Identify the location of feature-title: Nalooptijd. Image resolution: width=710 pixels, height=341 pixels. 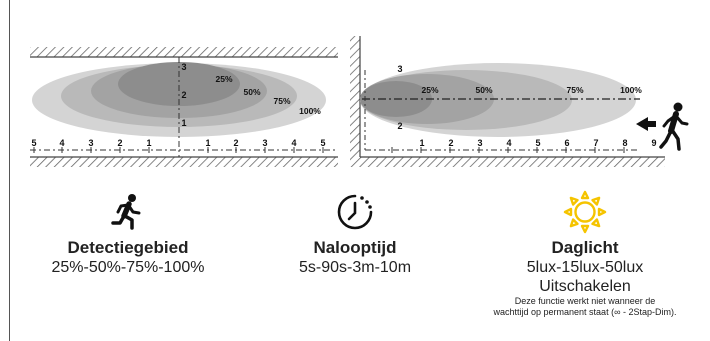
(355, 247).